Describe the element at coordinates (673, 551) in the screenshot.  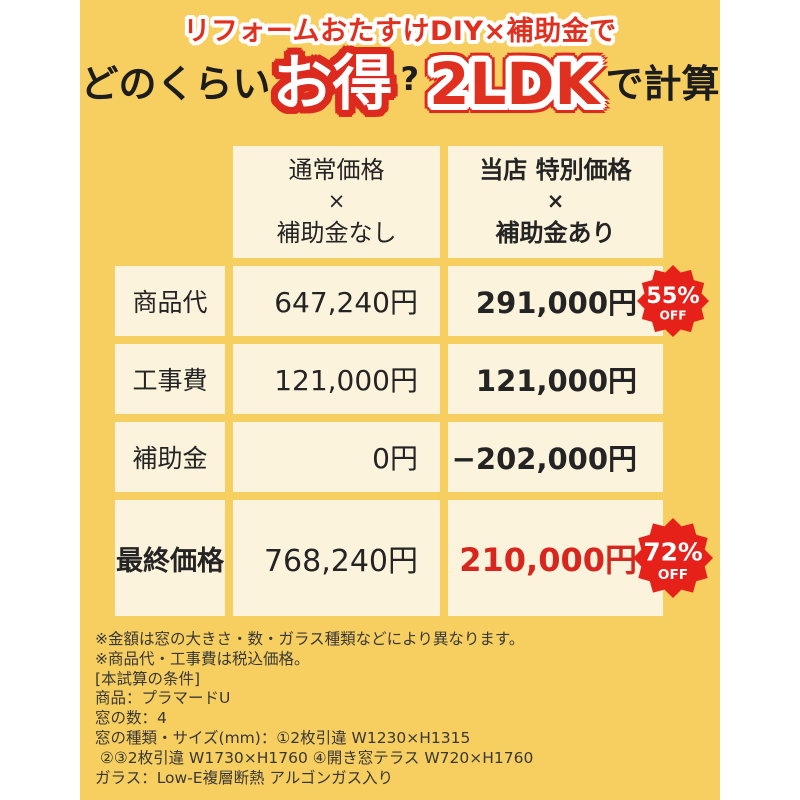
I see `badge-percent-text: 72%` at that location.